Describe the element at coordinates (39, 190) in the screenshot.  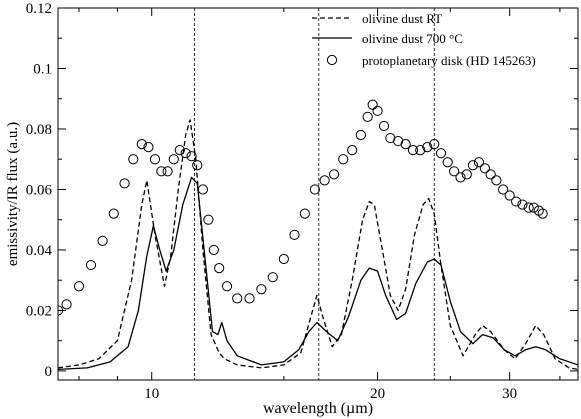
I see `y-tick-label: 0.06` at that location.